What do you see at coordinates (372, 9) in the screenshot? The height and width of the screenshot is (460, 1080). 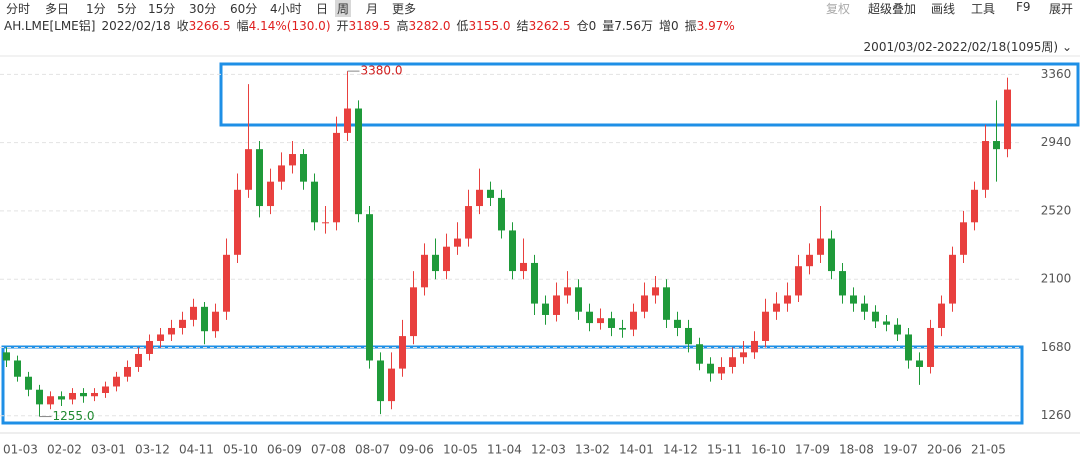 I see `timeframe-tab: 月` at bounding box center [372, 9].